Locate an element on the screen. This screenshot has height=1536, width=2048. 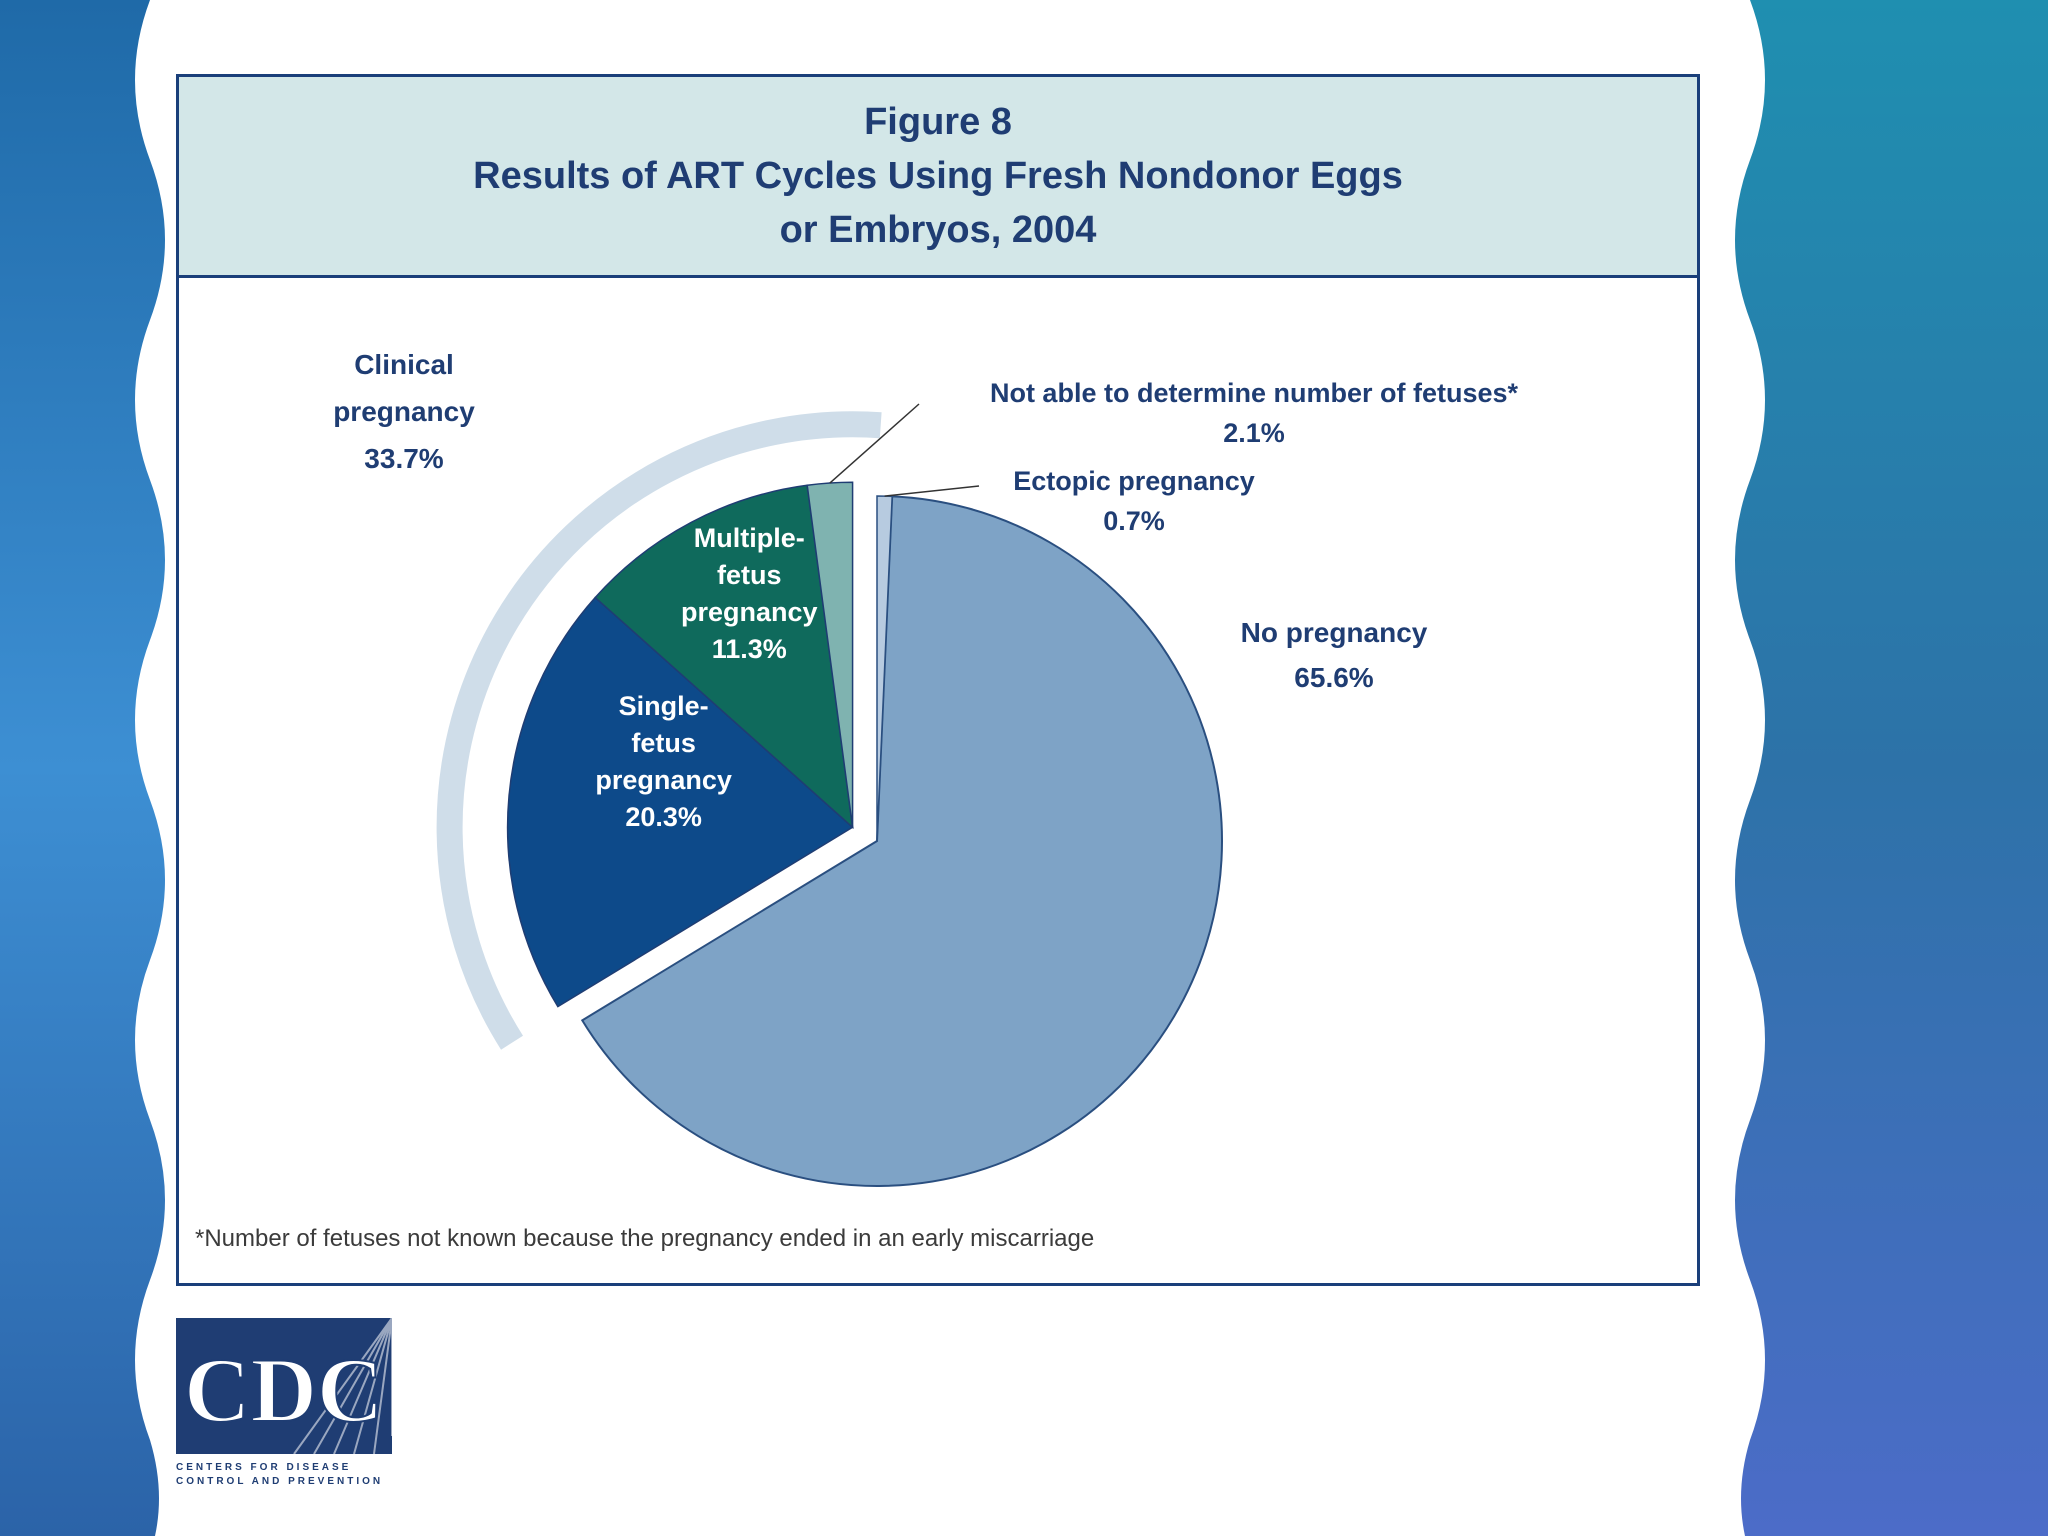
clinical-pregnancy-arc is located at coordinates (659, 730).